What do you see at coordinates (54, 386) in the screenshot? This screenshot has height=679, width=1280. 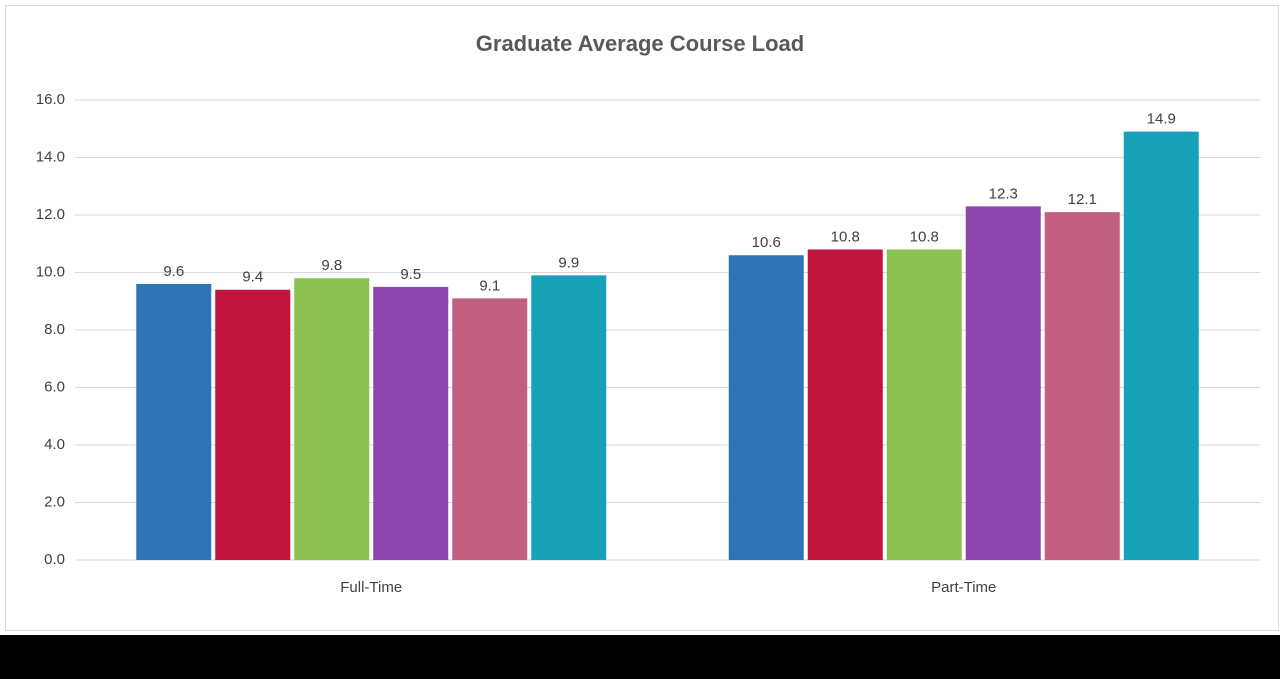 I see `y-tick-label: 6.0` at bounding box center [54, 386].